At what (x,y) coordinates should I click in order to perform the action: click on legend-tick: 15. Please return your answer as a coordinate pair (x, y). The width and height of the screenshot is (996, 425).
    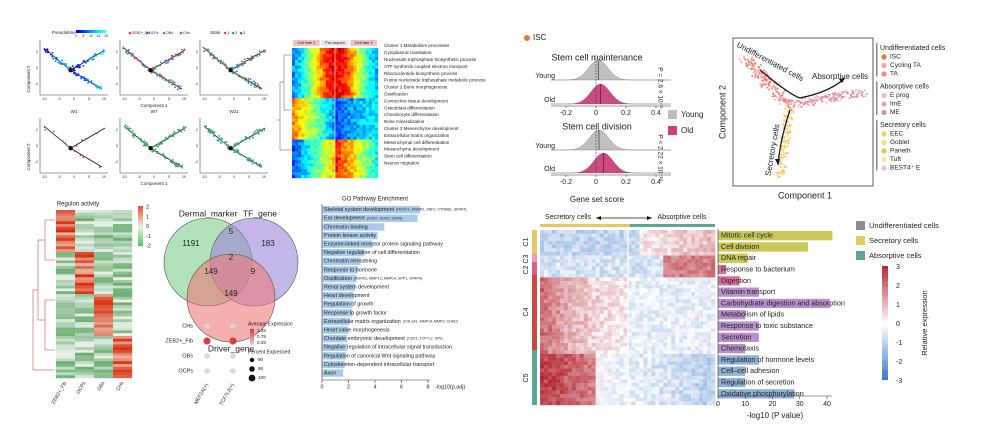
    Looking at the image, I should click on (99, 36).